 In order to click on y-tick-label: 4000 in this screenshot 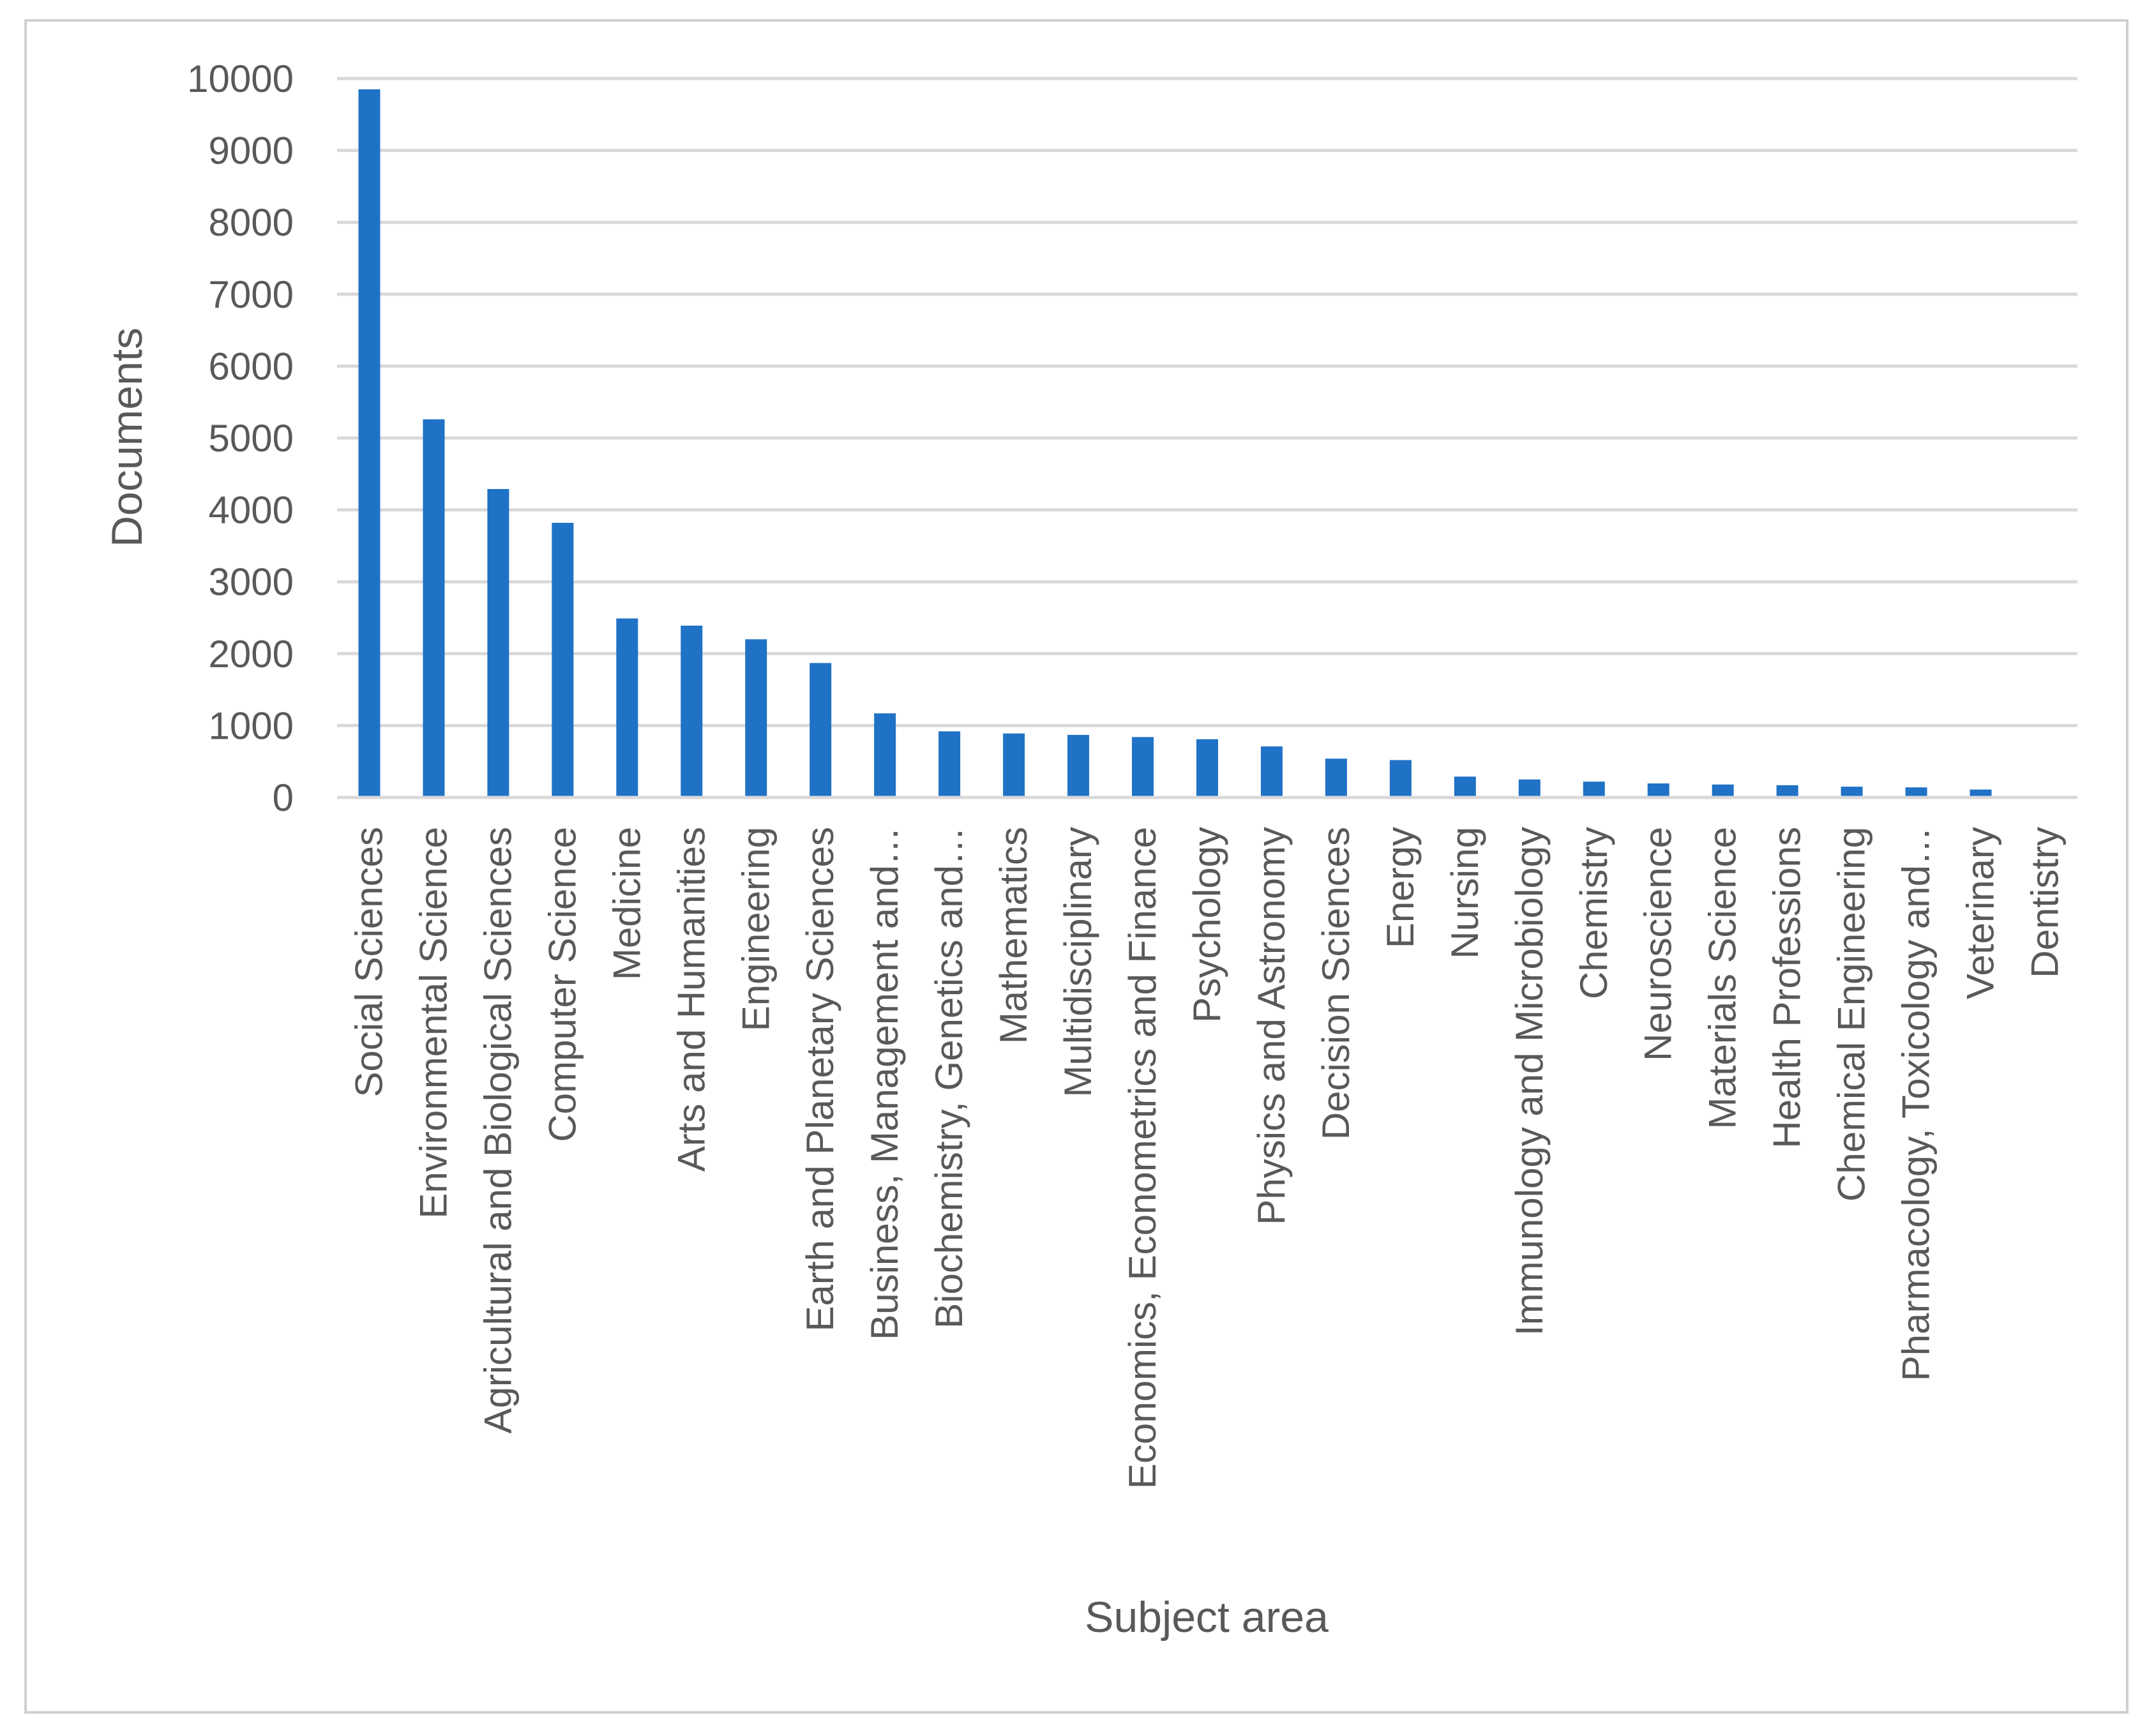, I will do `click(251, 510)`.